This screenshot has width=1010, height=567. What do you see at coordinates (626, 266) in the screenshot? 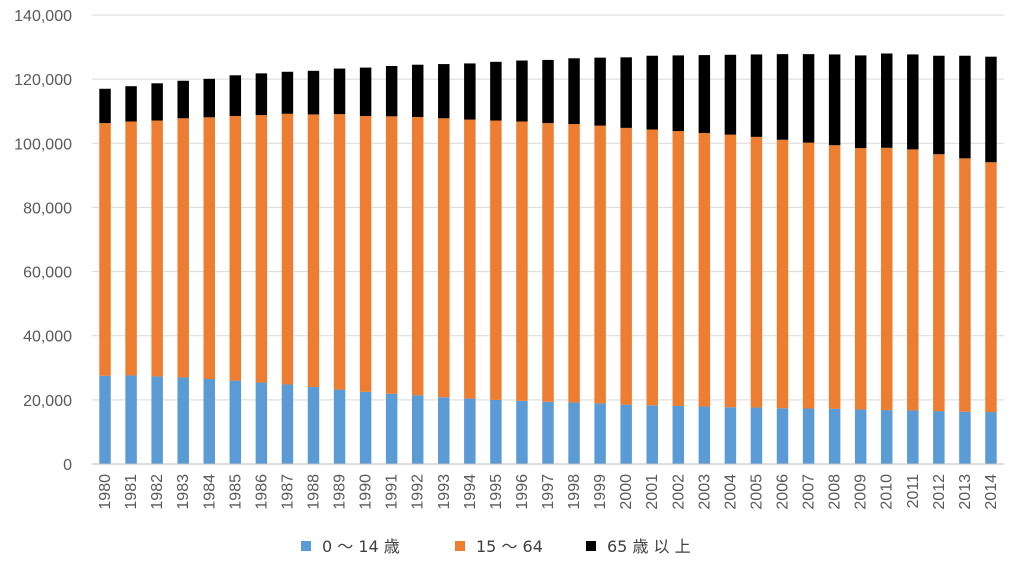
I see `bar-segment-series-1-2000` at bounding box center [626, 266].